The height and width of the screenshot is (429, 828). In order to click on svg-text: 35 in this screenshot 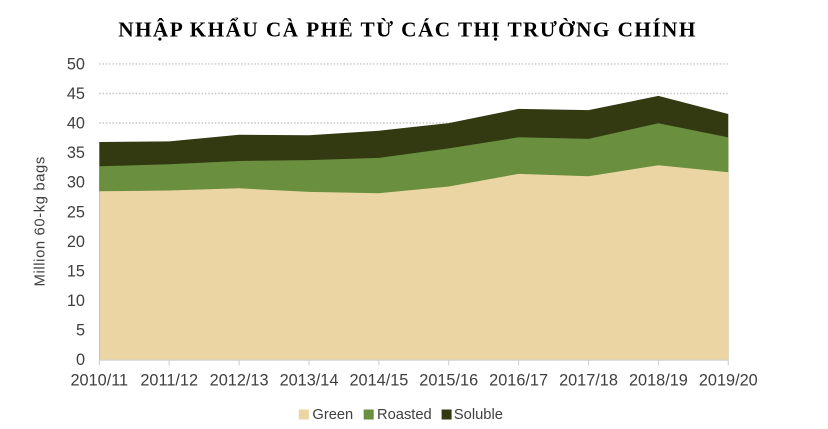, I will do `click(76, 153)`.